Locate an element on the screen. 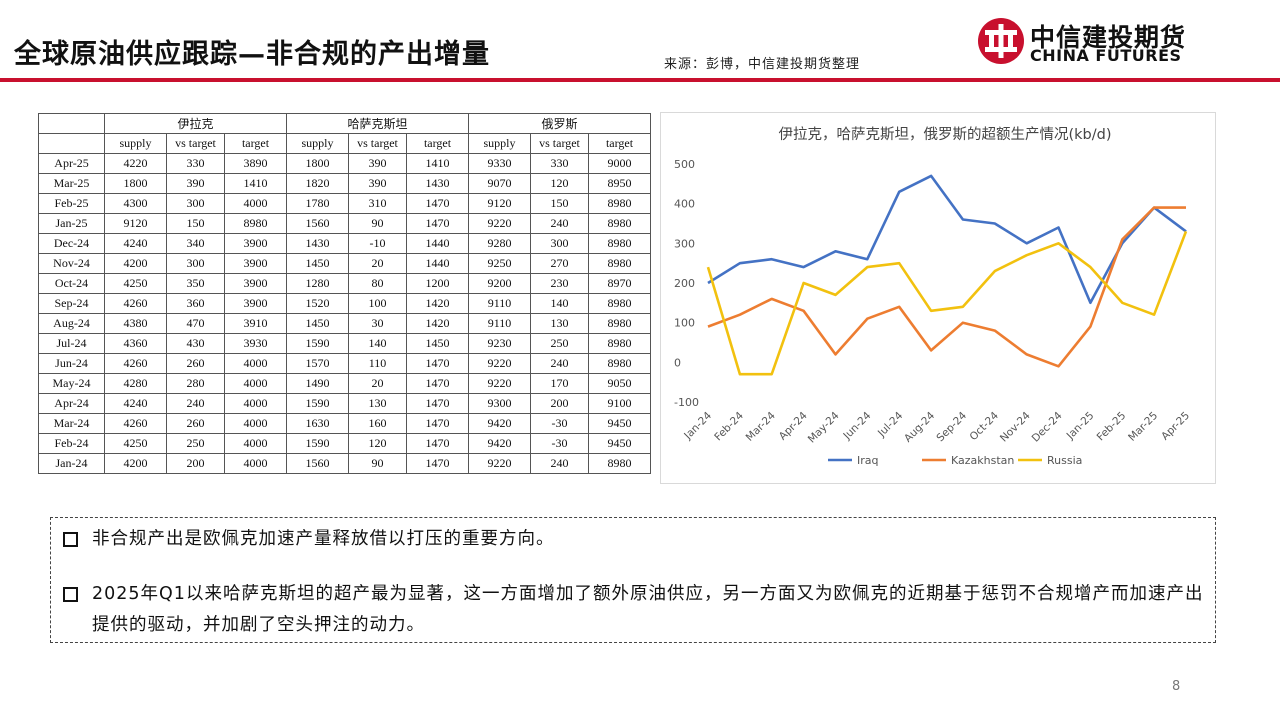 The height and width of the screenshot is (720, 1280). row-month-cell: Sep-24 is located at coordinates (71, 303).